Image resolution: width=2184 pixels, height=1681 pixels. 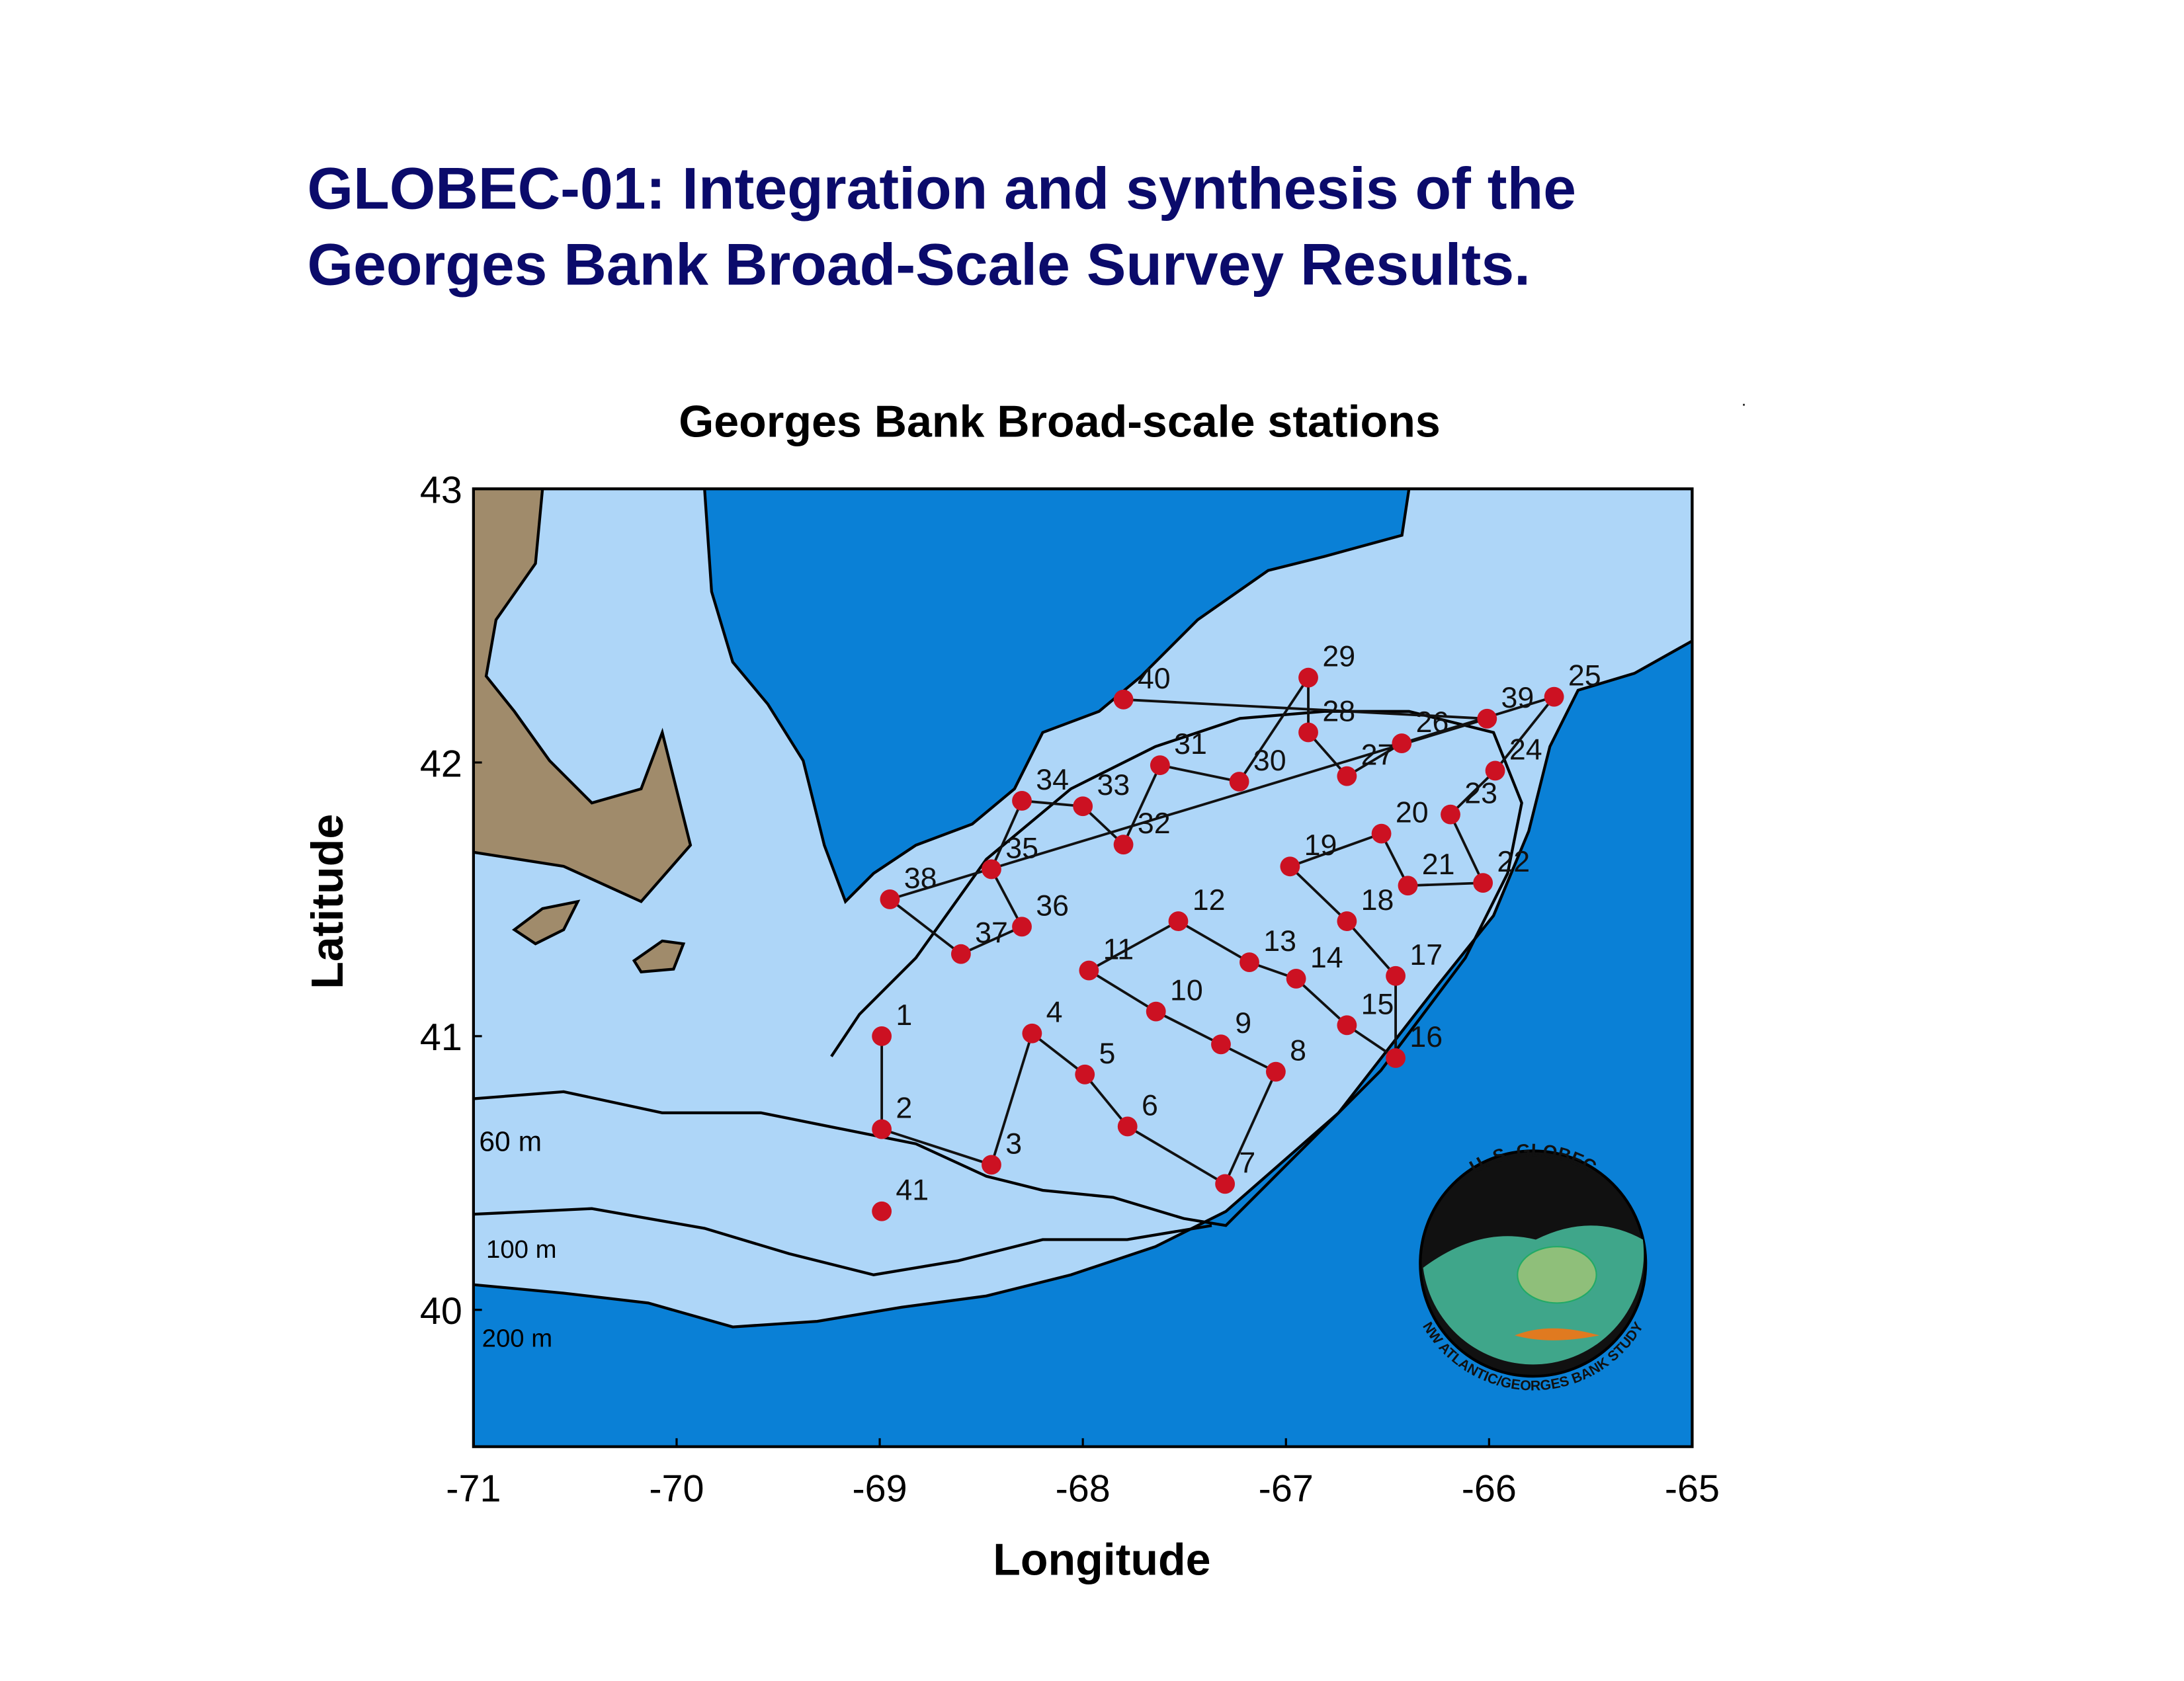 I want to click on station-label: 21, so click(x=1438, y=864).